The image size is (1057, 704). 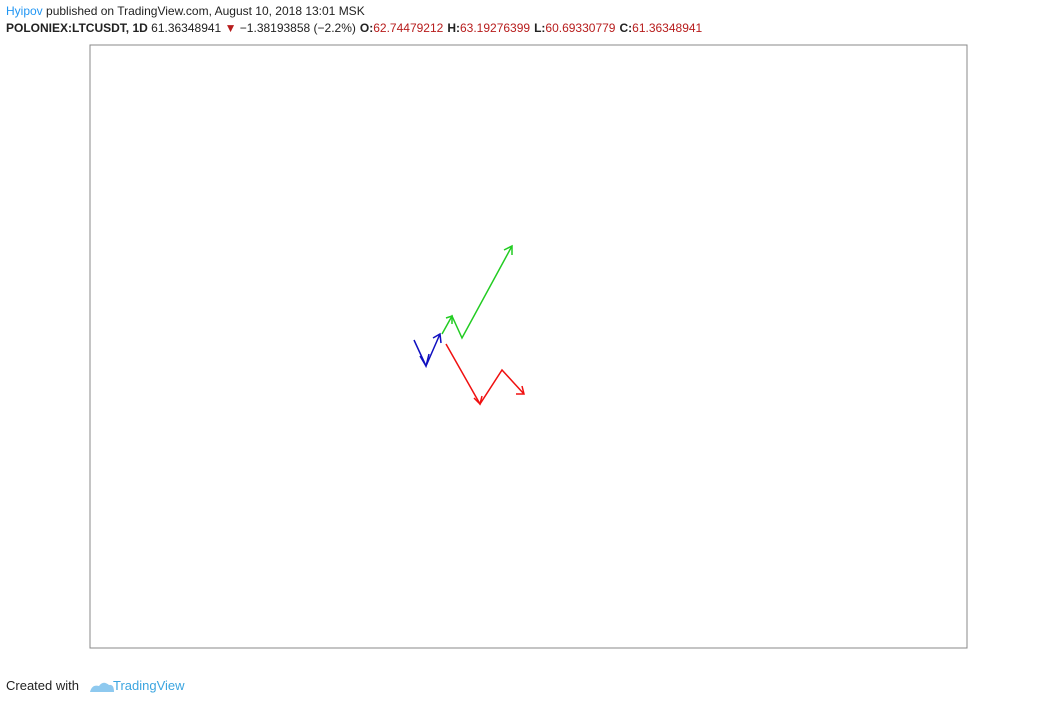 I want to click on tradingview-logo, so click(x=102, y=687).